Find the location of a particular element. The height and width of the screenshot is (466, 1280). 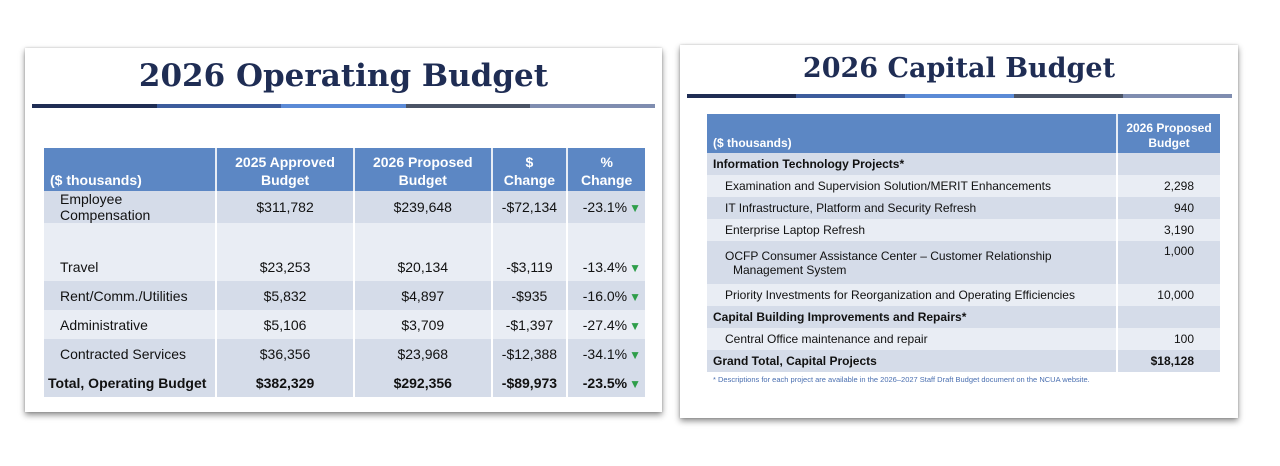

cell-change: -$89,973 is located at coordinates (529, 382).